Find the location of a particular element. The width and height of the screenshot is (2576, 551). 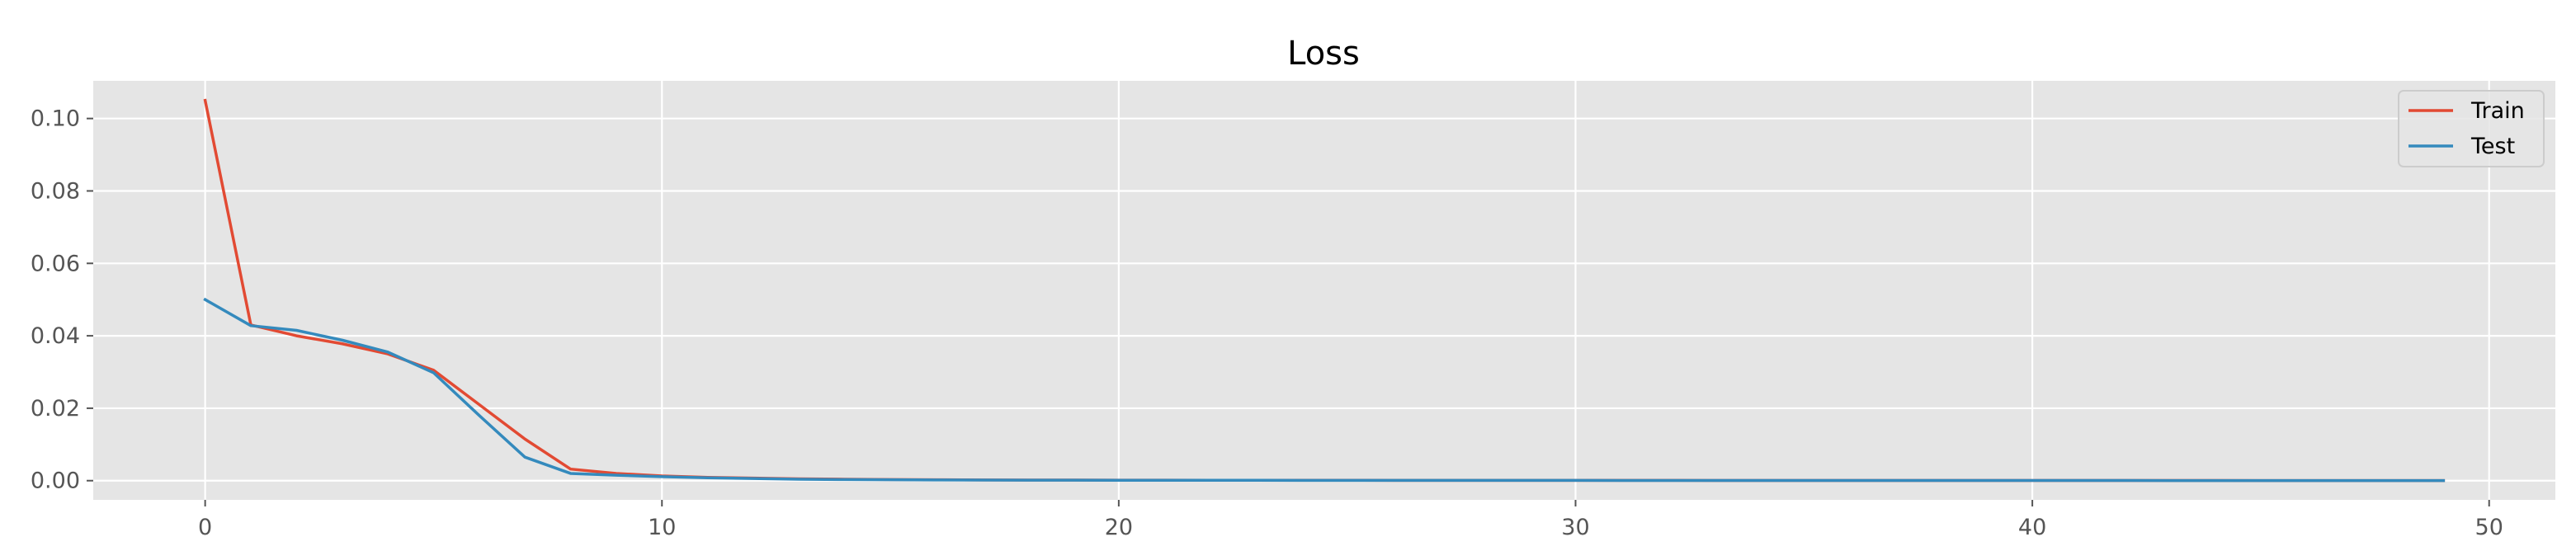

y-tick-label: 0.08 is located at coordinates (55, 191).